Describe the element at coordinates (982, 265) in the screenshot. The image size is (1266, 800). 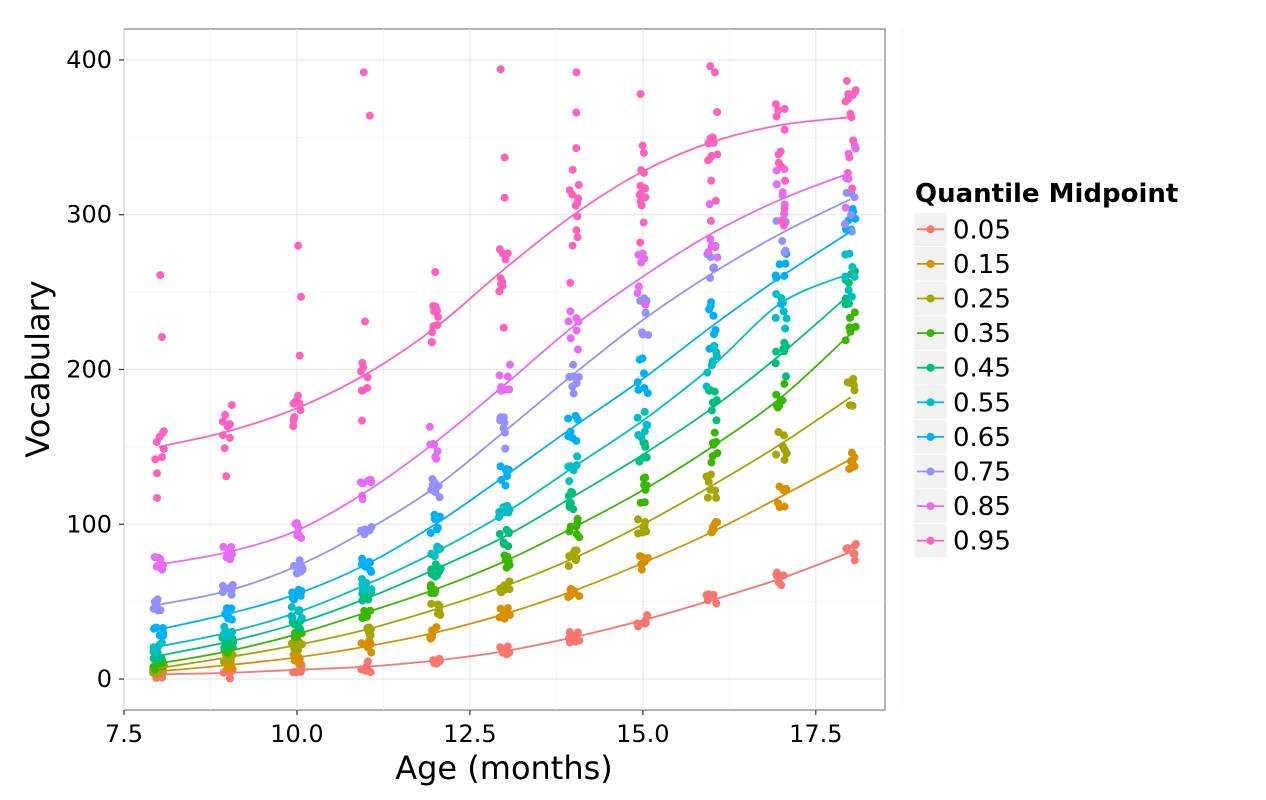
I see `legend-label: 0.15` at that location.